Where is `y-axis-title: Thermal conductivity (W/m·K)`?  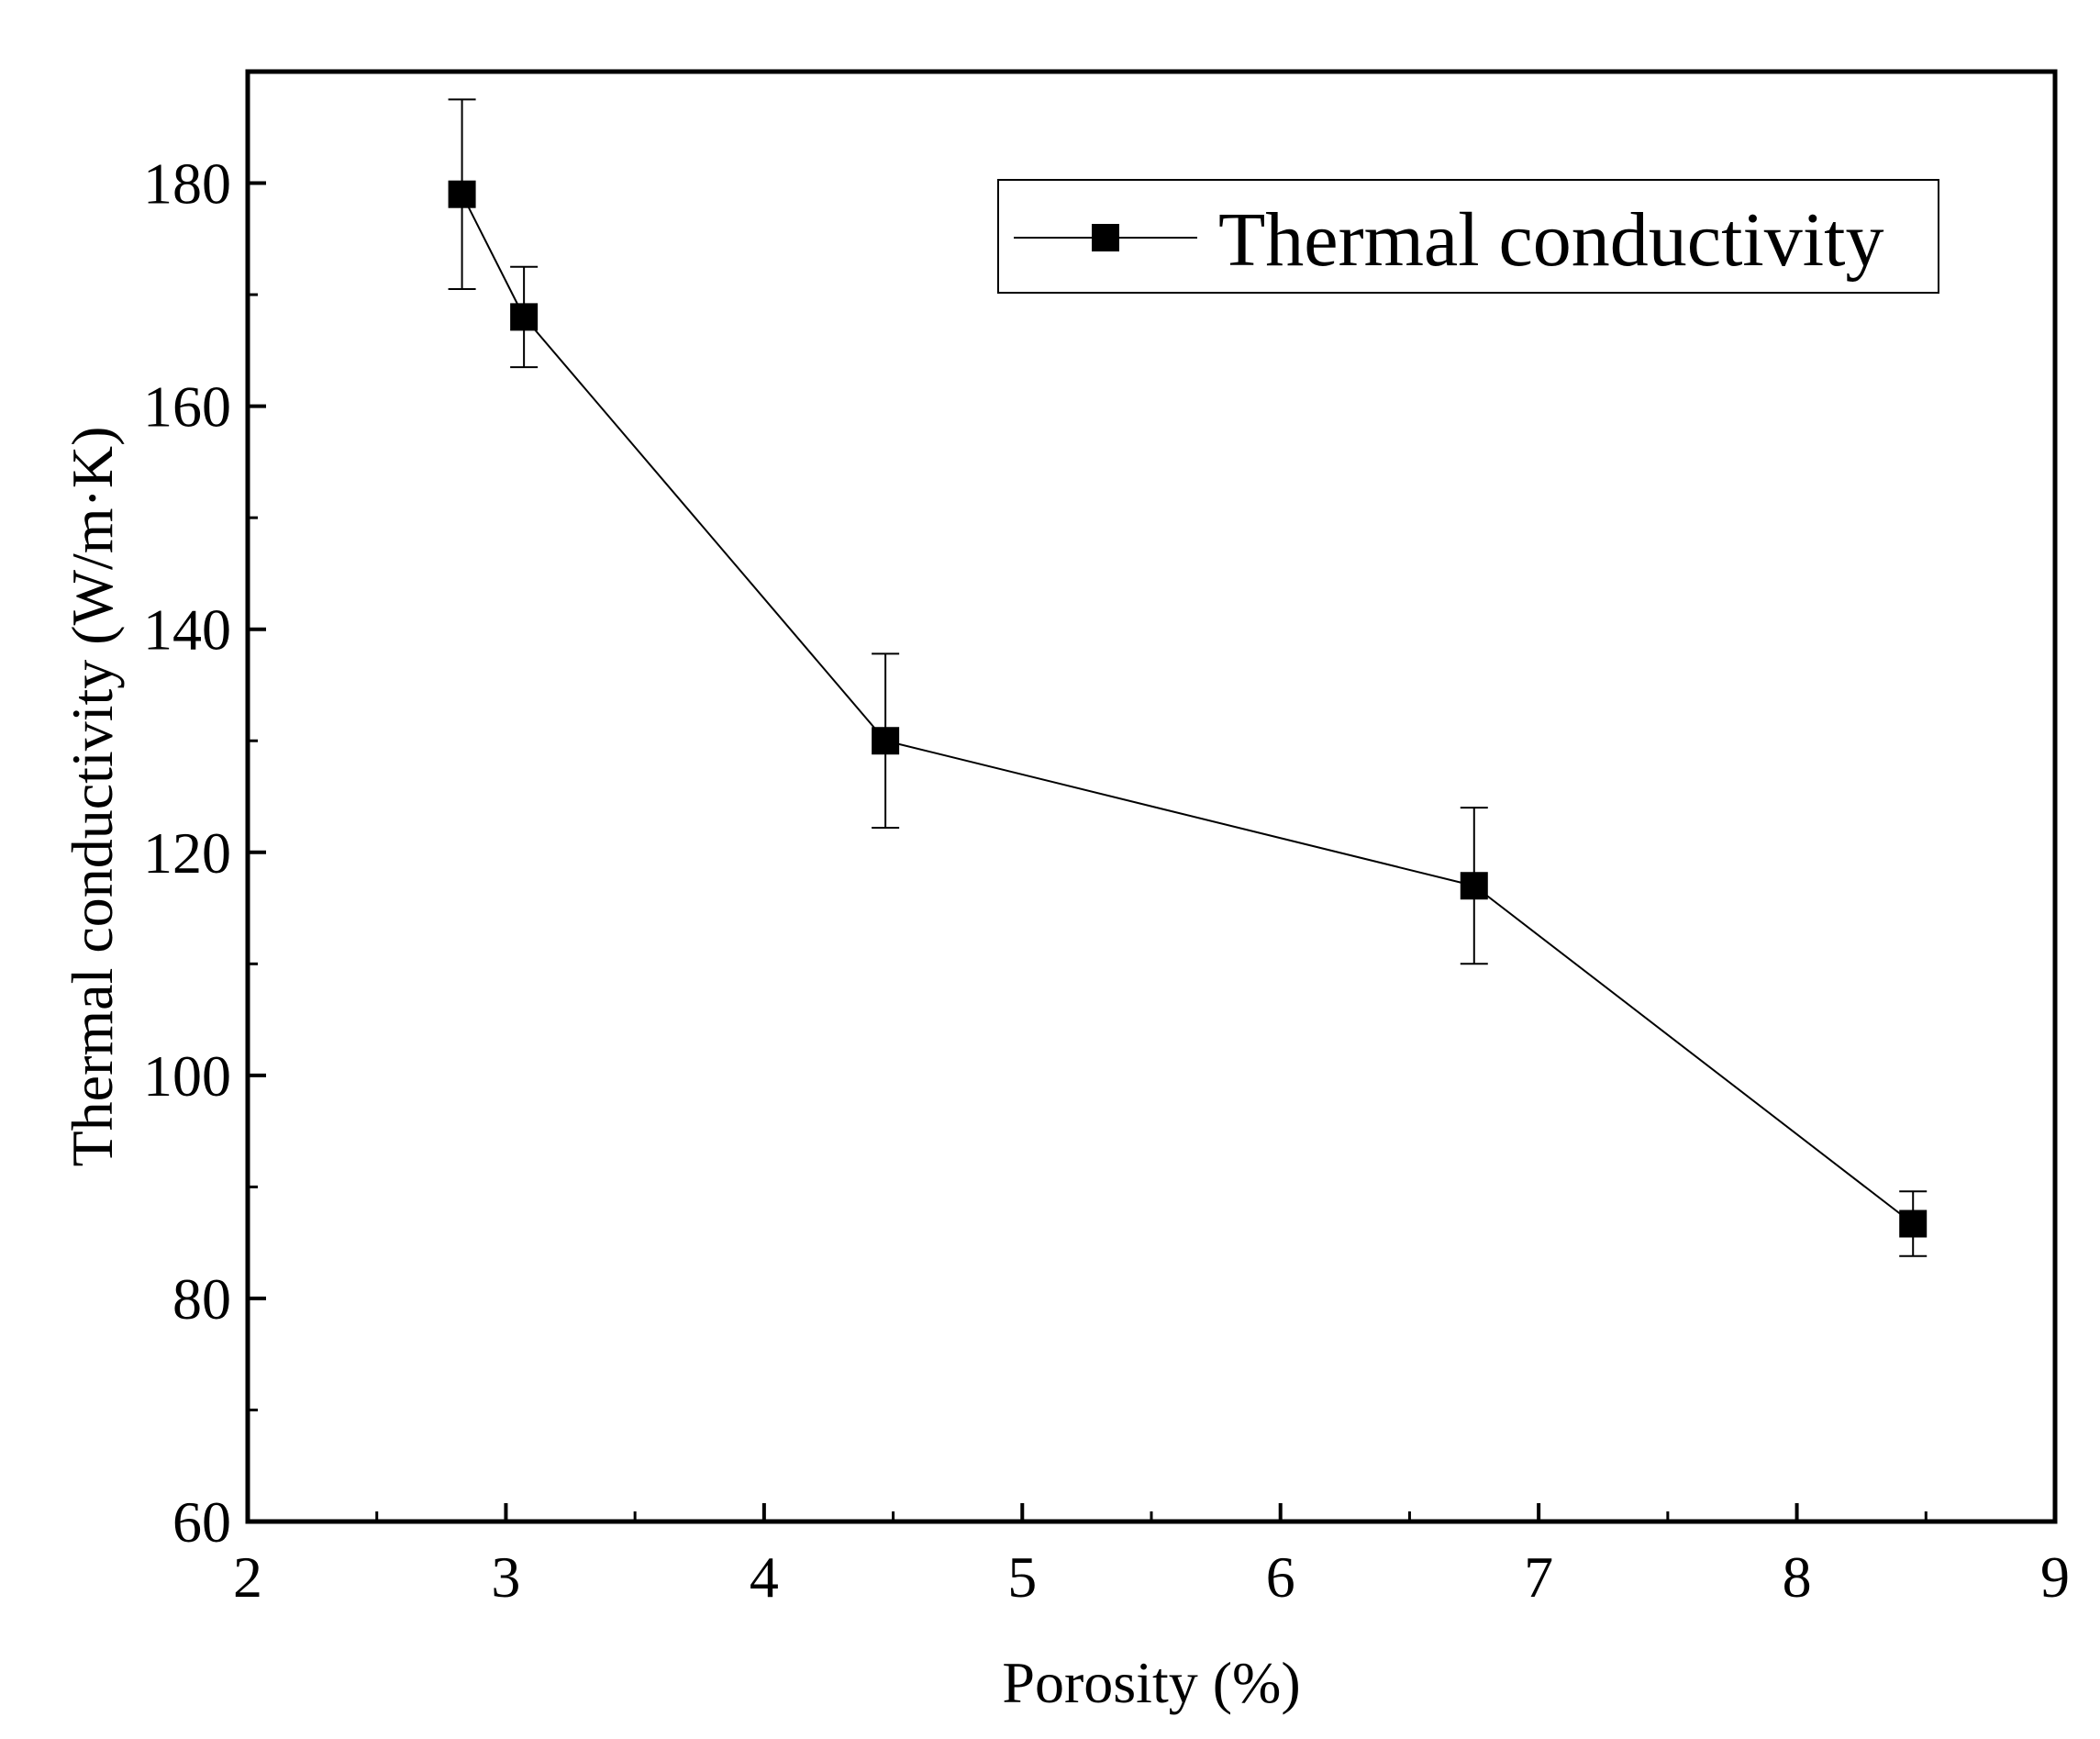 y-axis-title: Thermal conductivity (W/m·K) is located at coordinates (93, 797).